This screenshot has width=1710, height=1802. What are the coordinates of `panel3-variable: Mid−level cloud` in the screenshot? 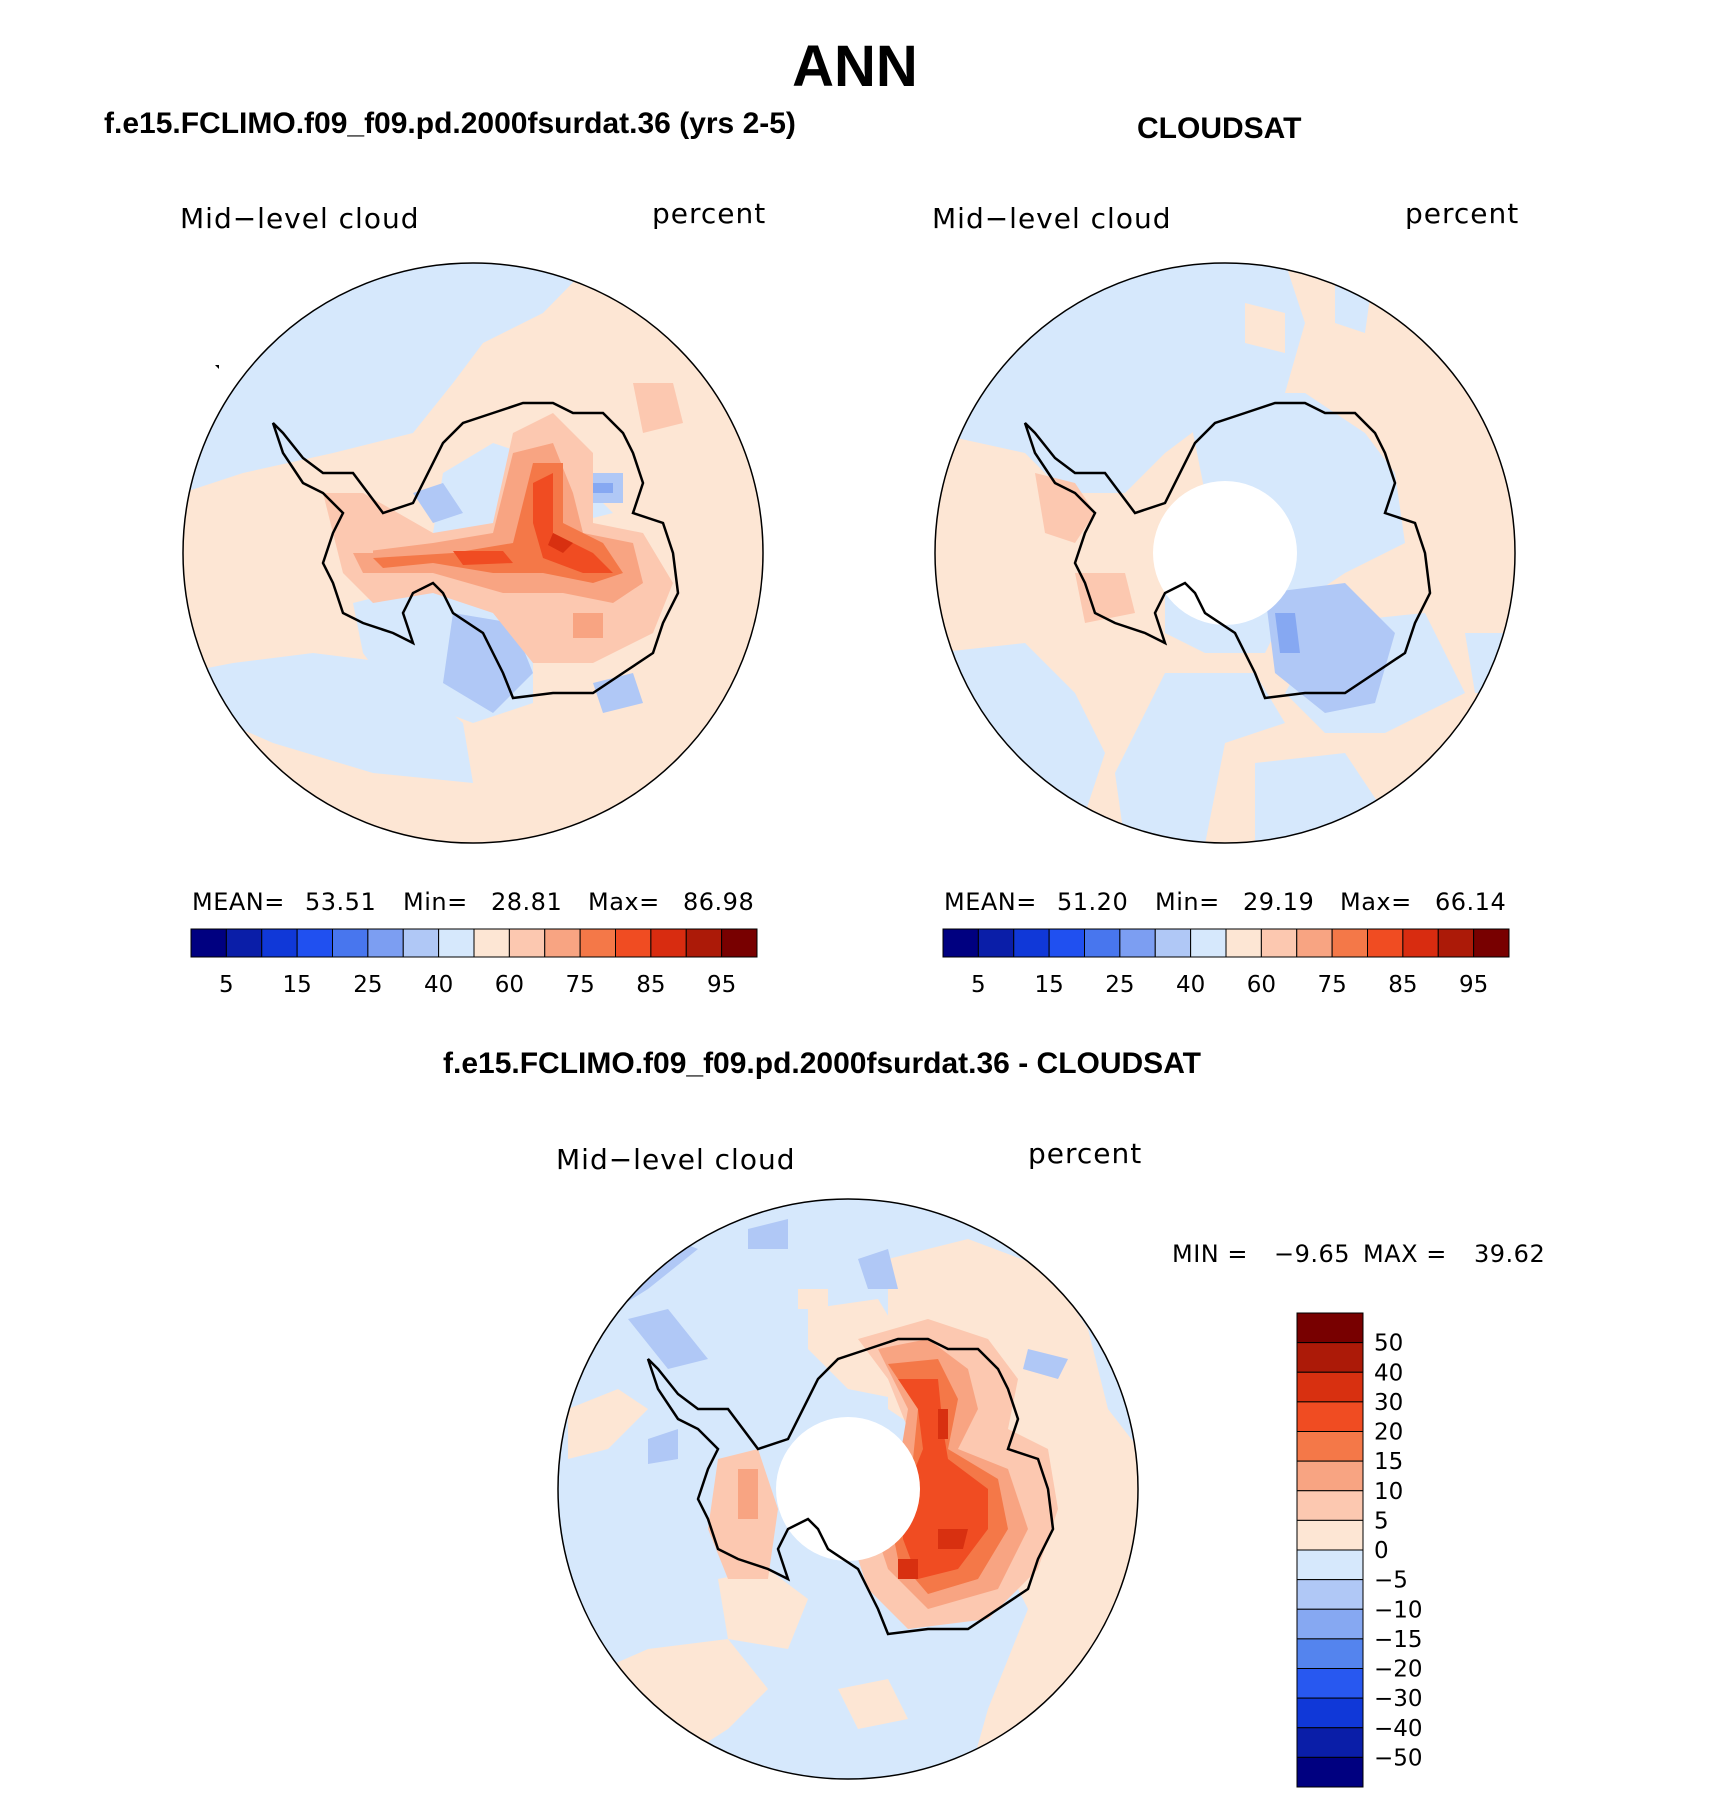 It's located at (676, 1159).